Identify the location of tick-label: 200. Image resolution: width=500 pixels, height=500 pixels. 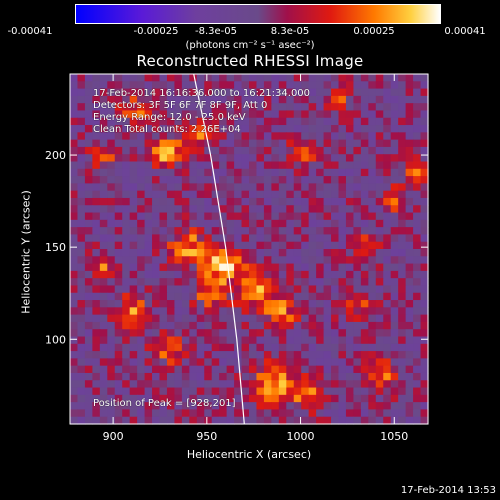
(55, 155).